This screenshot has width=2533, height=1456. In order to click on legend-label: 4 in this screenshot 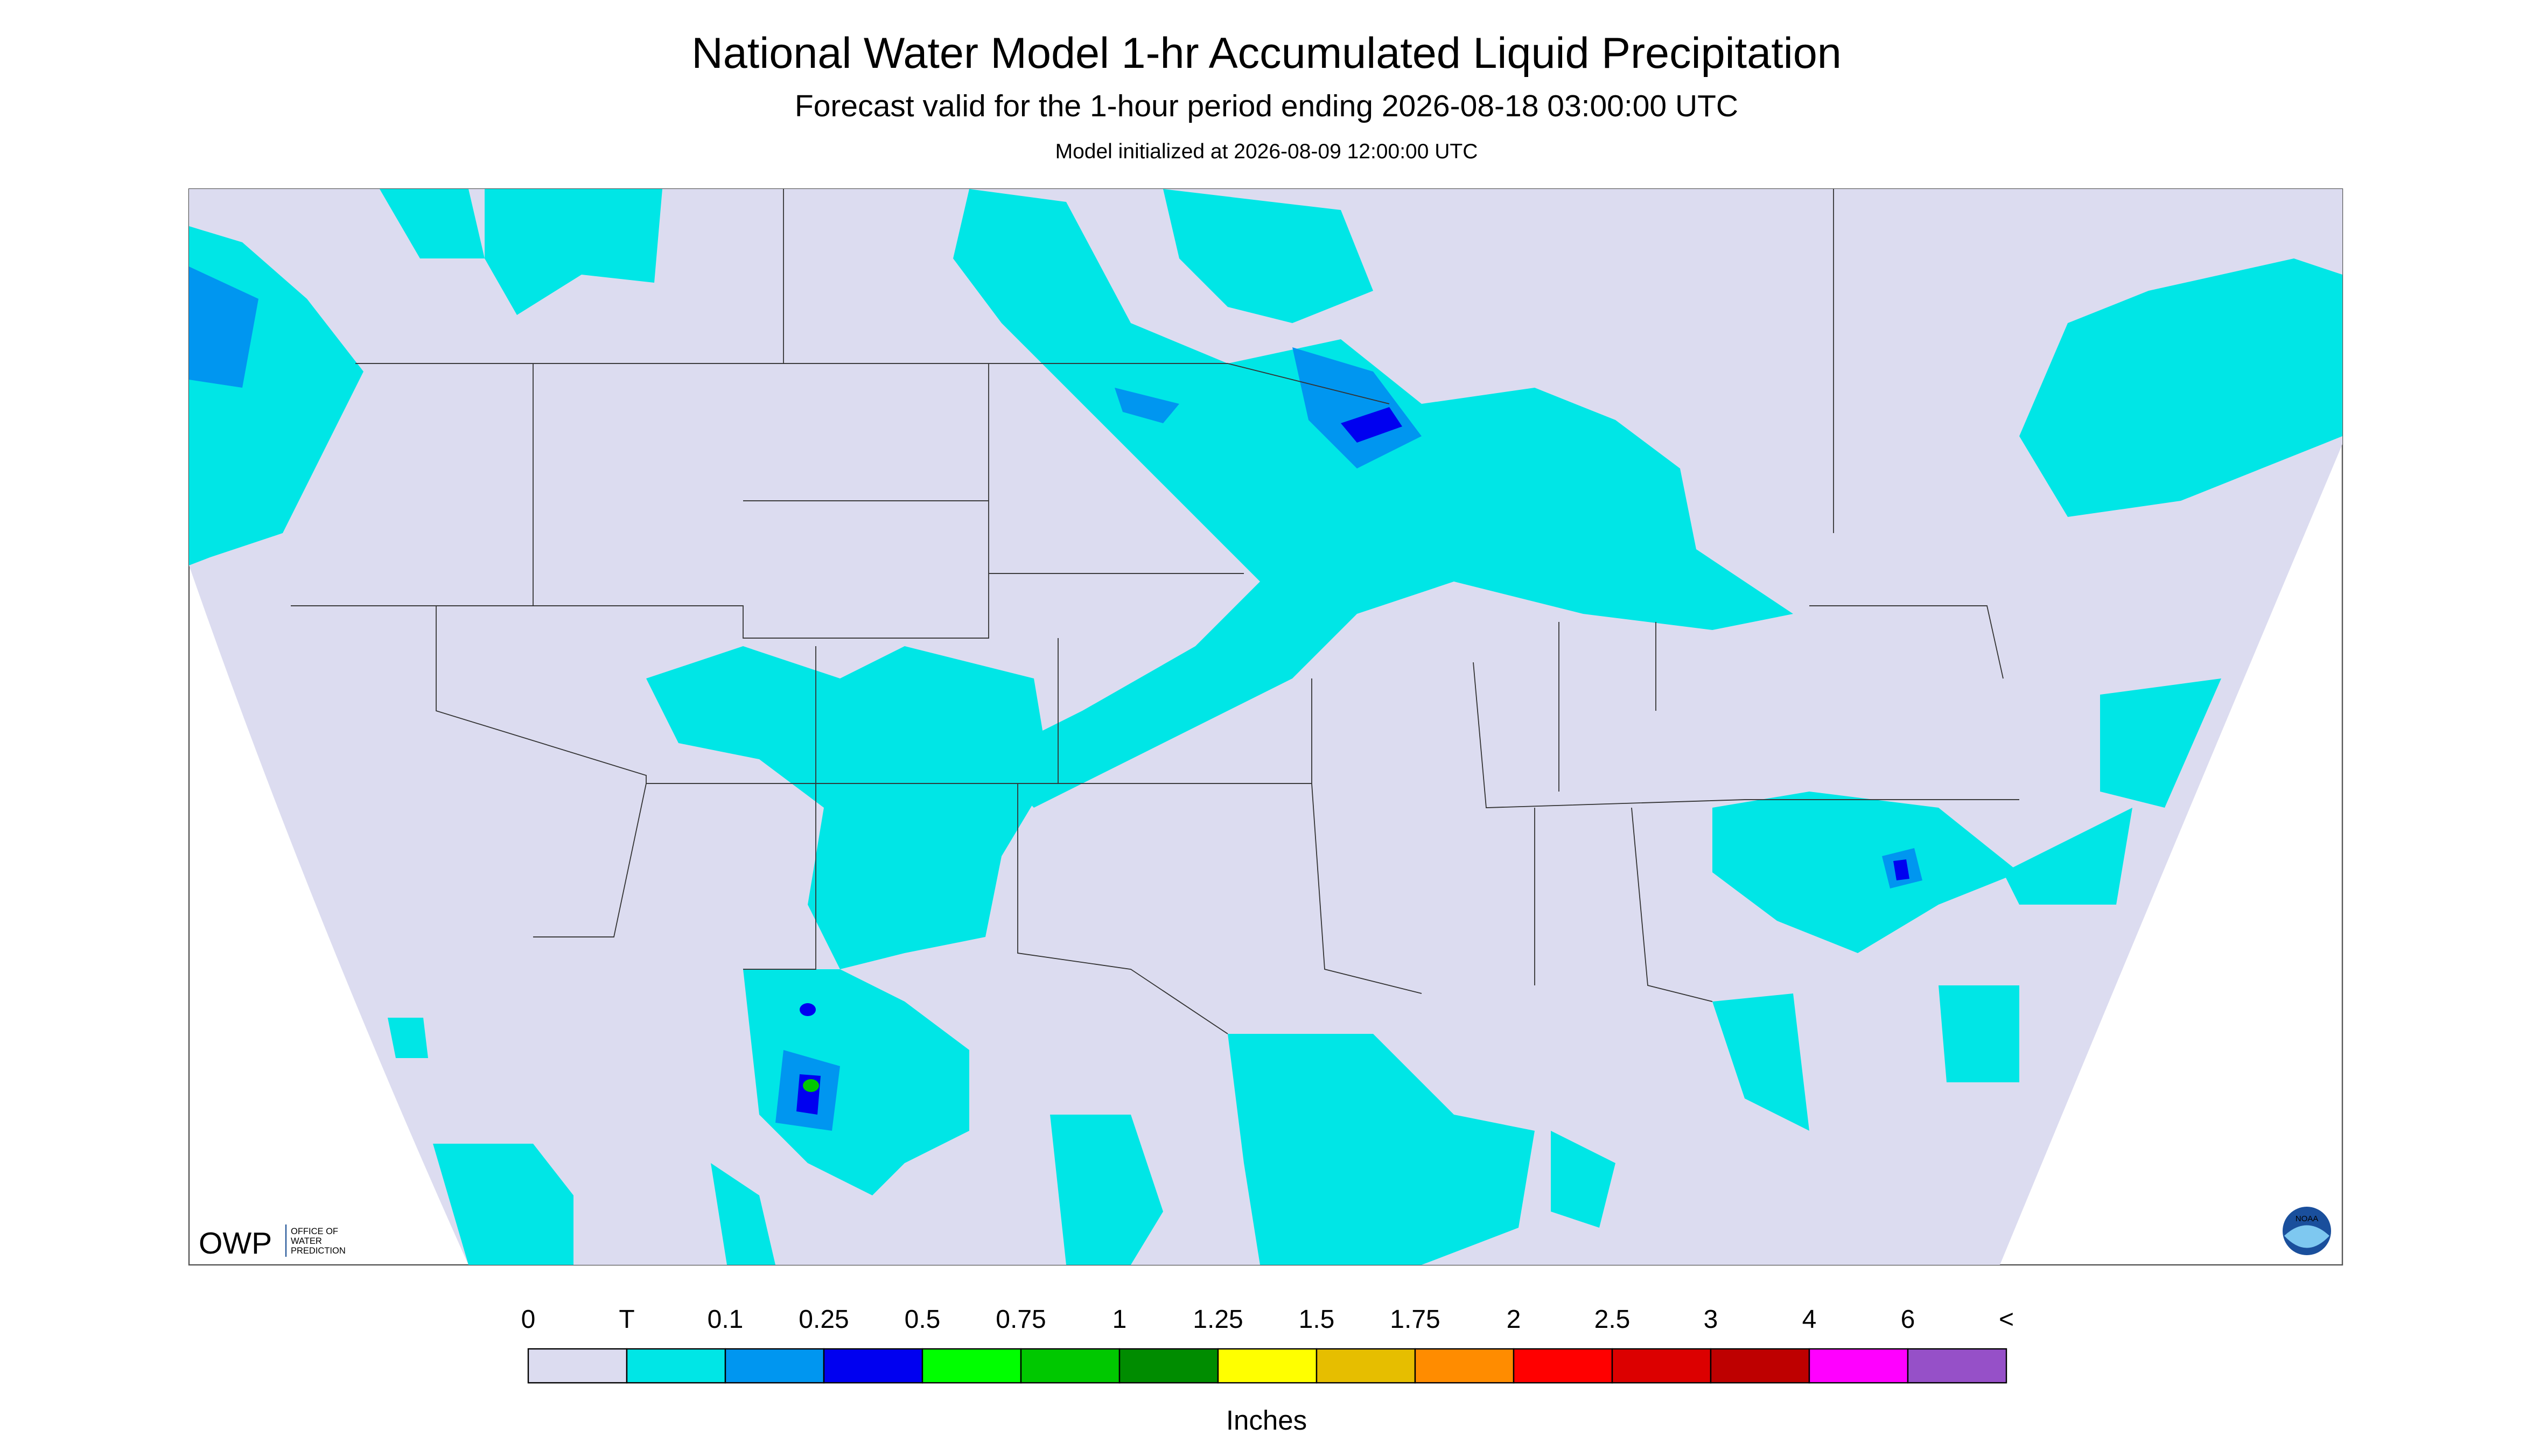, I will do `click(1810, 1319)`.